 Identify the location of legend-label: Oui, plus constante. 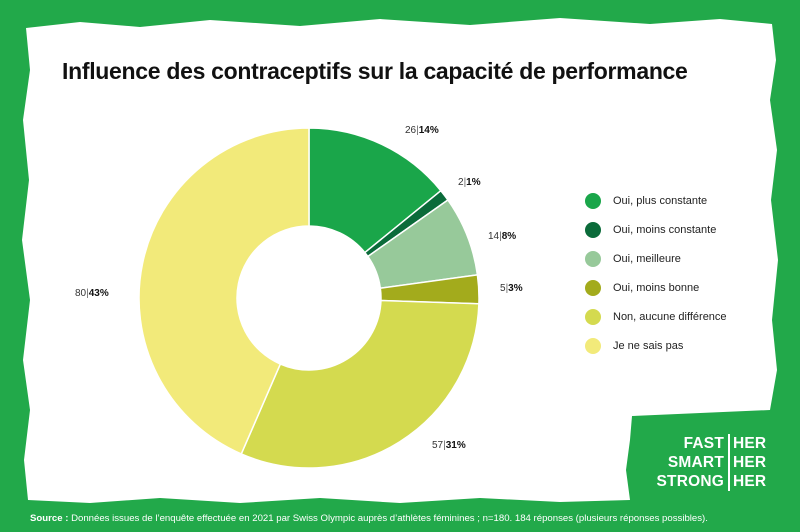
(660, 201).